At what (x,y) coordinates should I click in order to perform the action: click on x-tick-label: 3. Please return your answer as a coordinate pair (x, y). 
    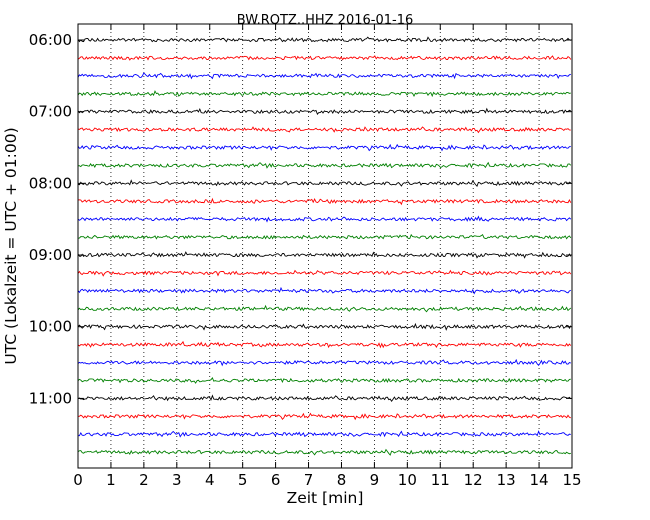
    Looking at the image, I should click on (177, 480).